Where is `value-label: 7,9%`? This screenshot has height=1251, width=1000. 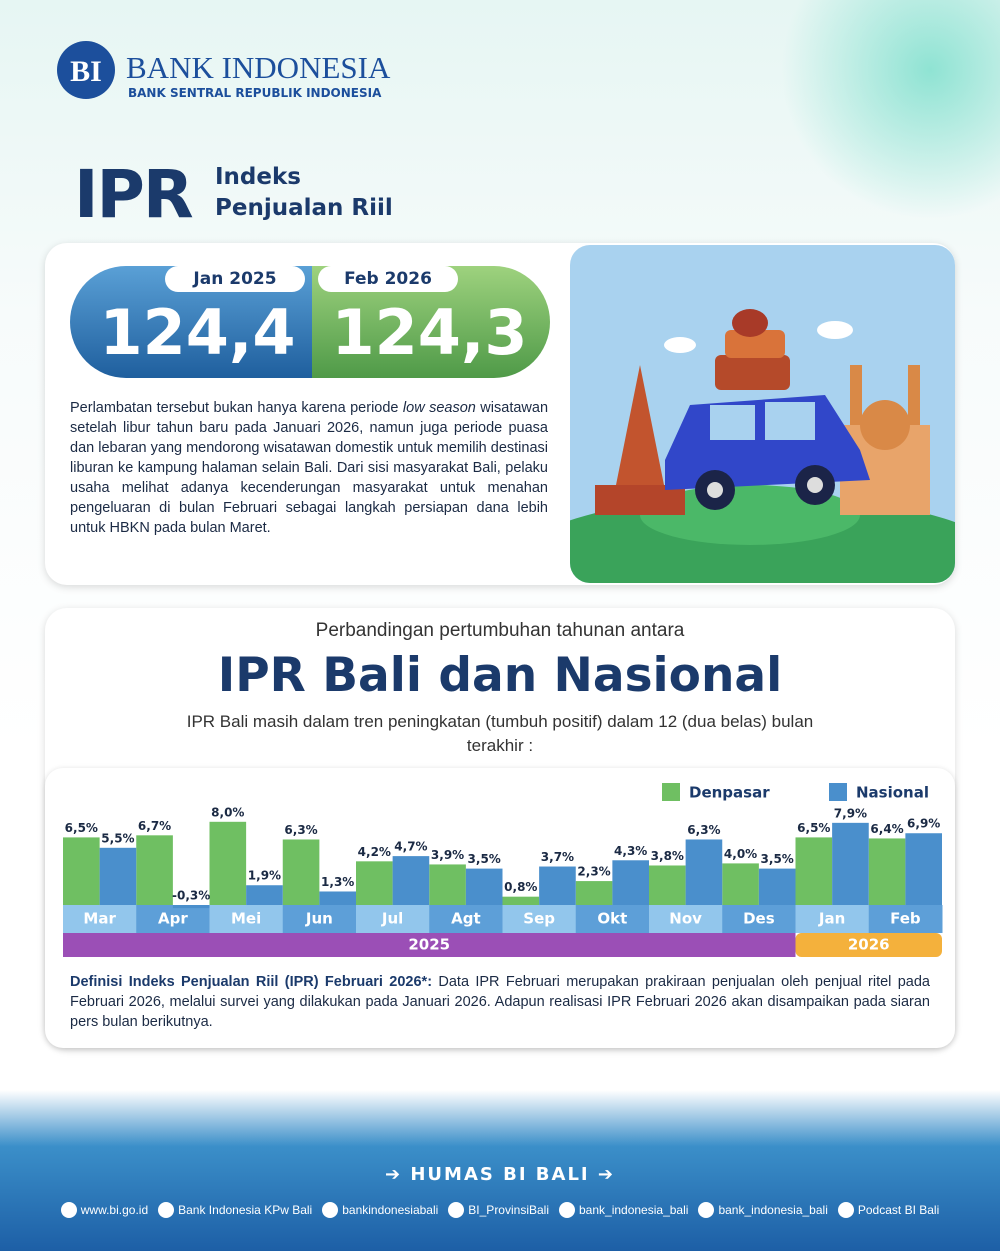 value-label: 7,9% is located at coordinates (850, 813).